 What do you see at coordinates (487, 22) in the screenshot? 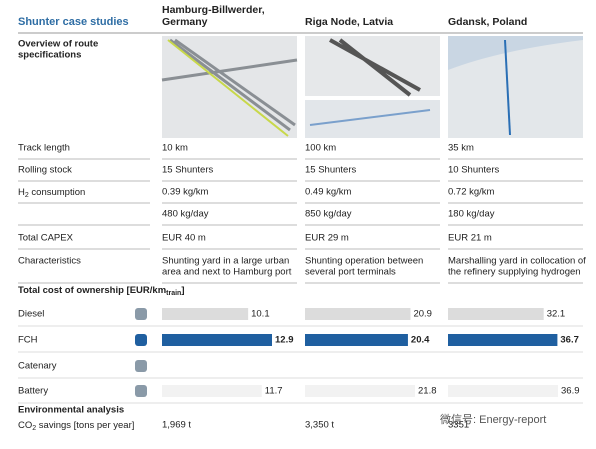
I see `column-header: Gdansk, Poland` at bounding box center [487, 22].